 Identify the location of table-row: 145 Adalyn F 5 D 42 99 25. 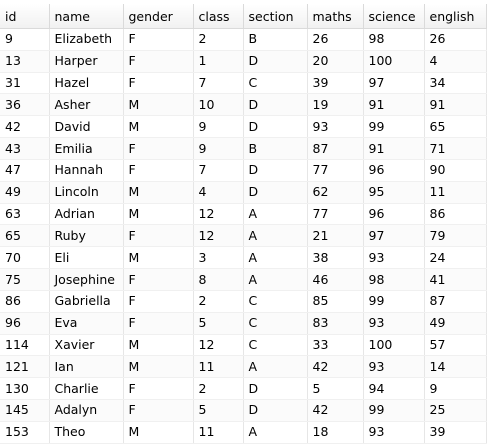
(243, 410).